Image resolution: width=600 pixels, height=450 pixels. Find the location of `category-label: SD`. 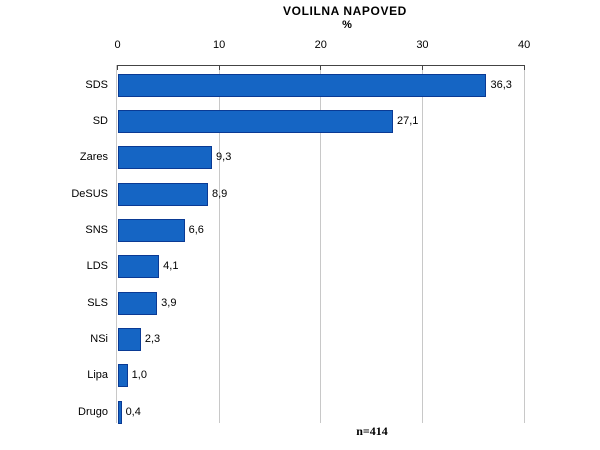

category-label: SD is located at coordinates (100, 120).